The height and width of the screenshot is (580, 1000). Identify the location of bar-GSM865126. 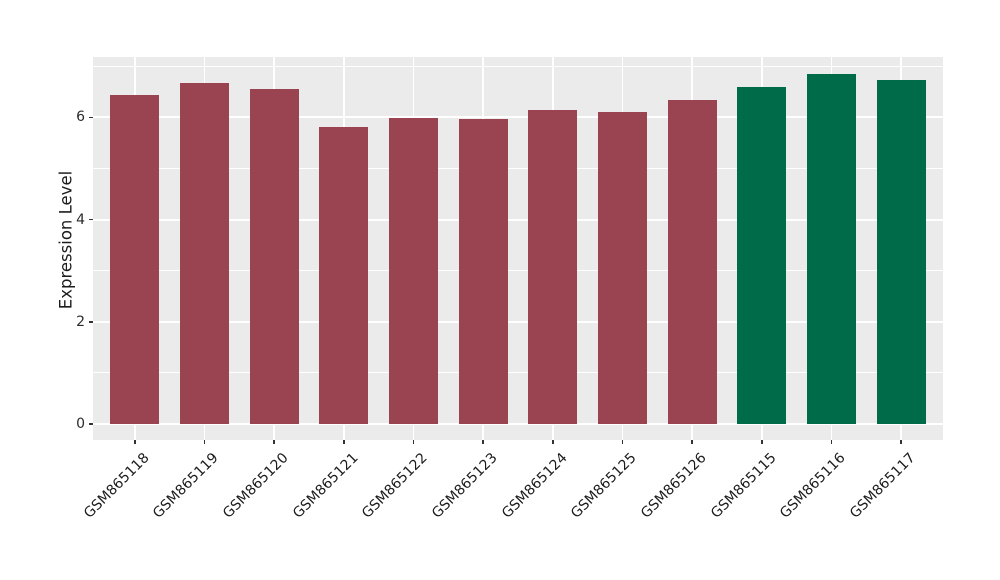
(692, 262).